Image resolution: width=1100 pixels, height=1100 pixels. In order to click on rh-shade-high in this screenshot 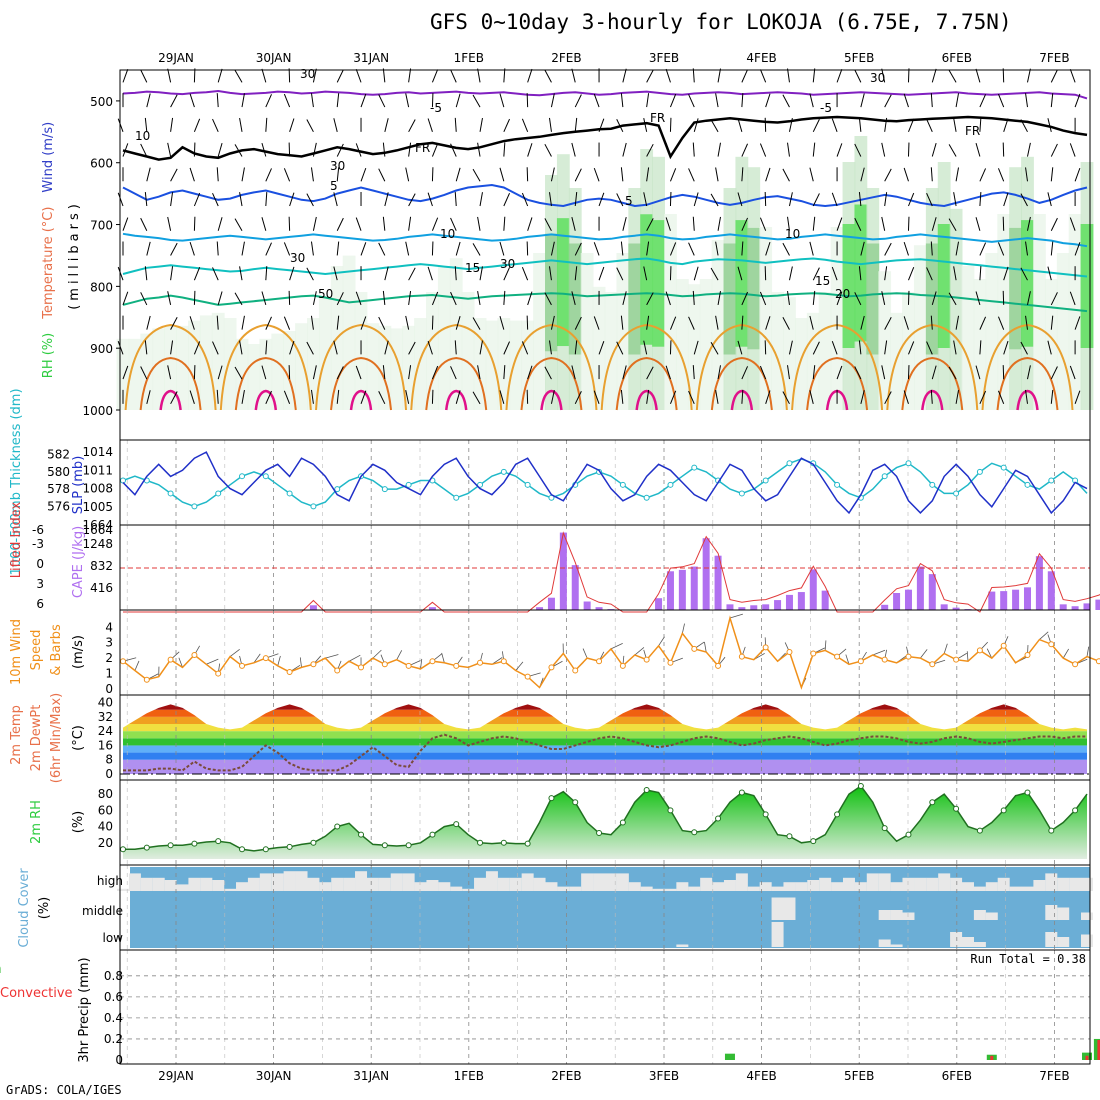, I will do `click(742, 283)`.